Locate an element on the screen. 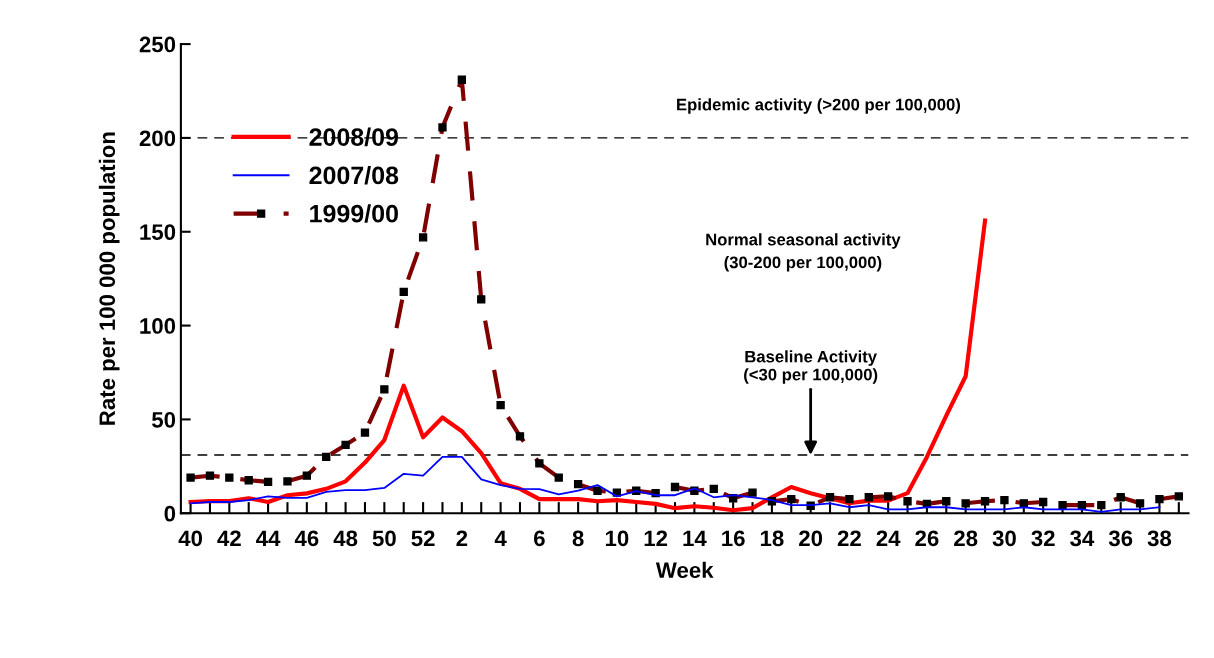  annotation: Baseline Activity (<30 per 100,000) is located at coordinates (811, 367).